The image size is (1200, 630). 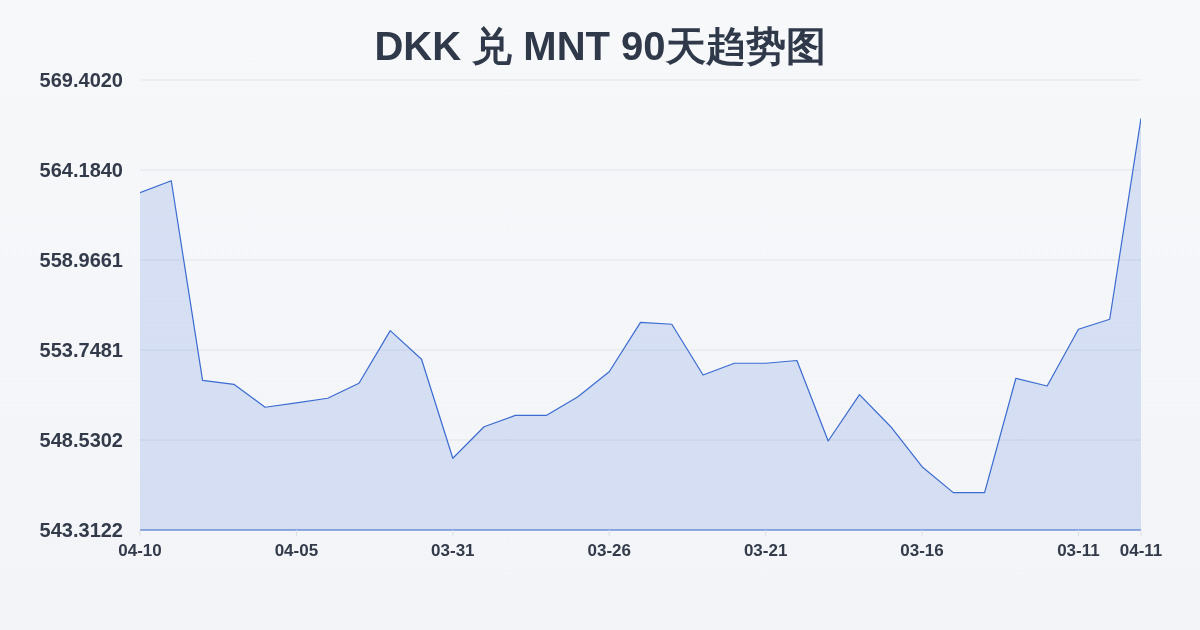 I want to click on x-tick-label: 04-05, so click(x=296, y=551).